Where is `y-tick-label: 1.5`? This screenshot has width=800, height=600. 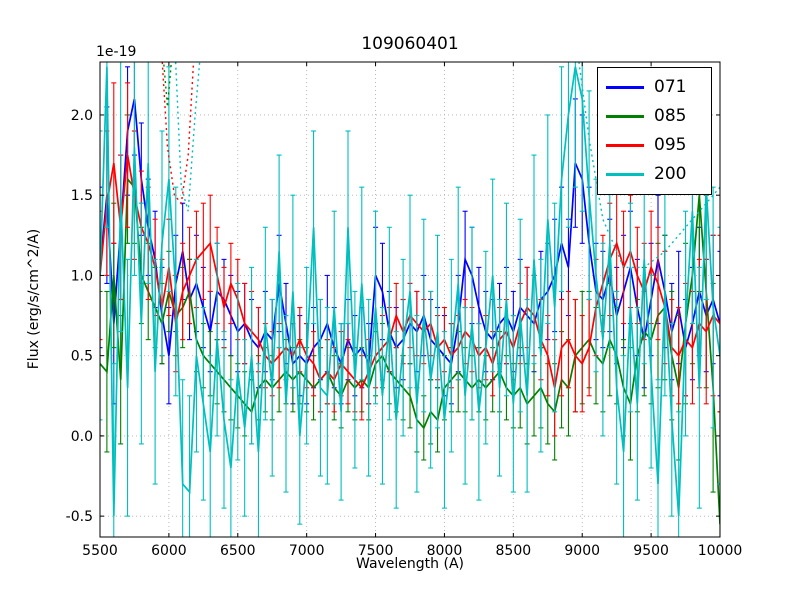 y-tick-label: 1.5 is located at coordinates (82, 196).